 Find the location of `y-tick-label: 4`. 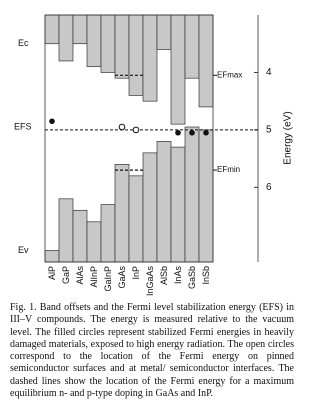

y-tick-label: 4 is located at coordinates (269, 72).